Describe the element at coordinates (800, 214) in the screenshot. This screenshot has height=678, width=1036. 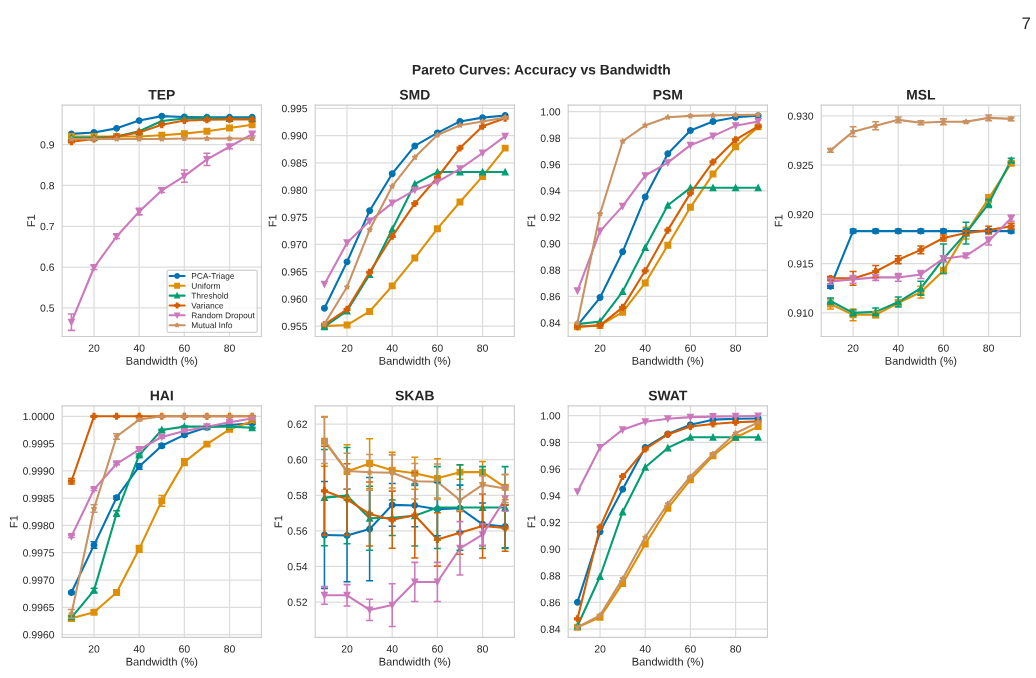
I see `y-tick-label: 0.920` at that location.